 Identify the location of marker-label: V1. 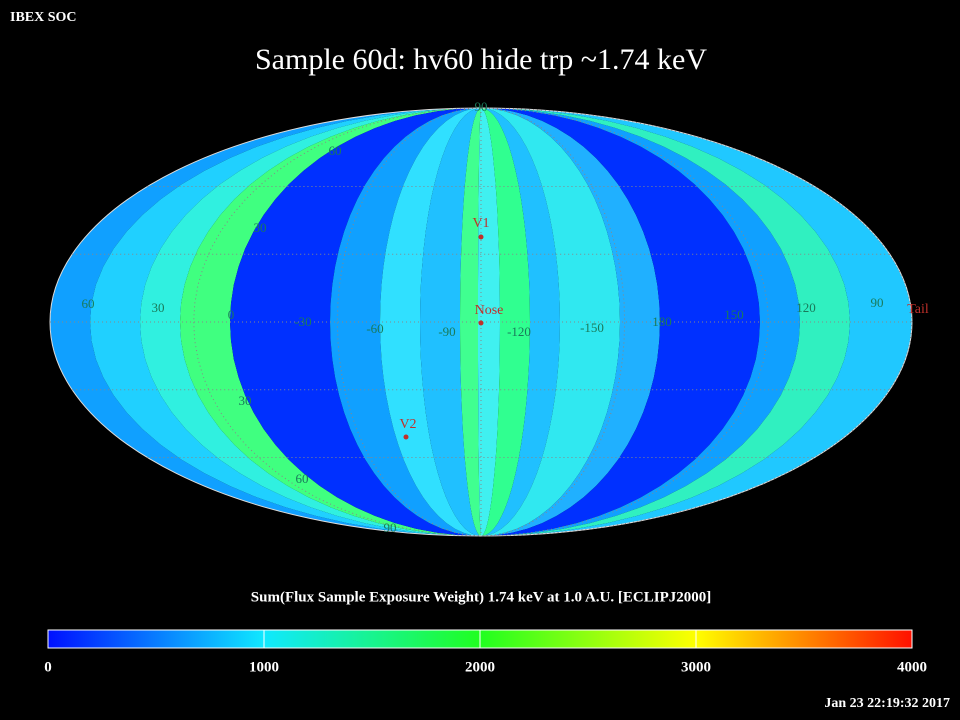
(480, 223).